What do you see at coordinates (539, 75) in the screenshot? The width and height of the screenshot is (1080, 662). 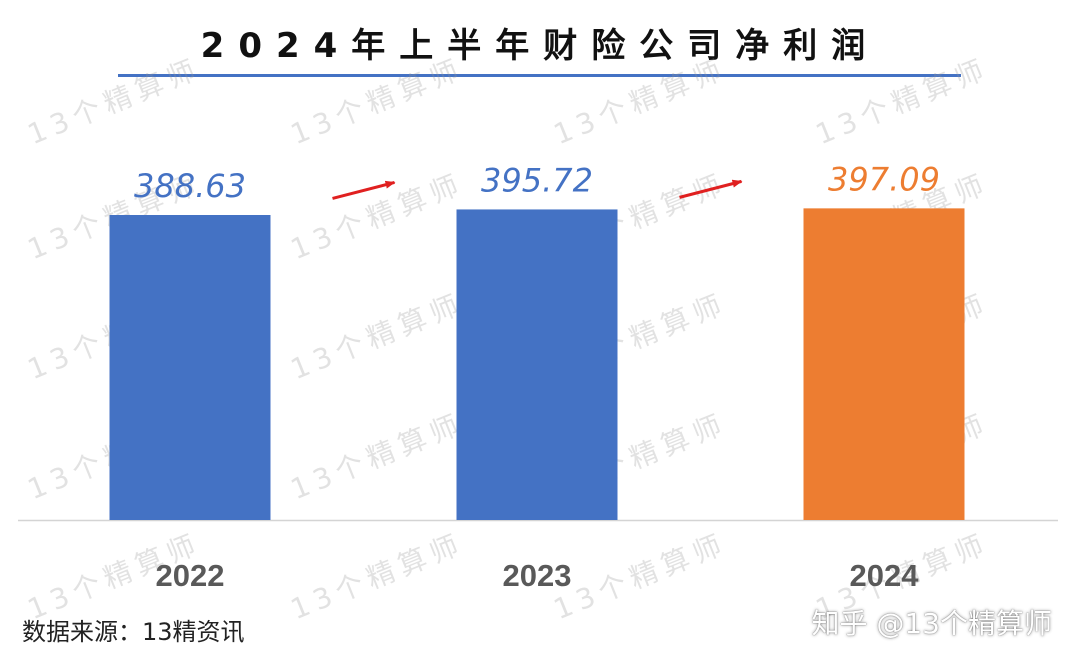 I see `title-underline` at bounding box center [539, 75].